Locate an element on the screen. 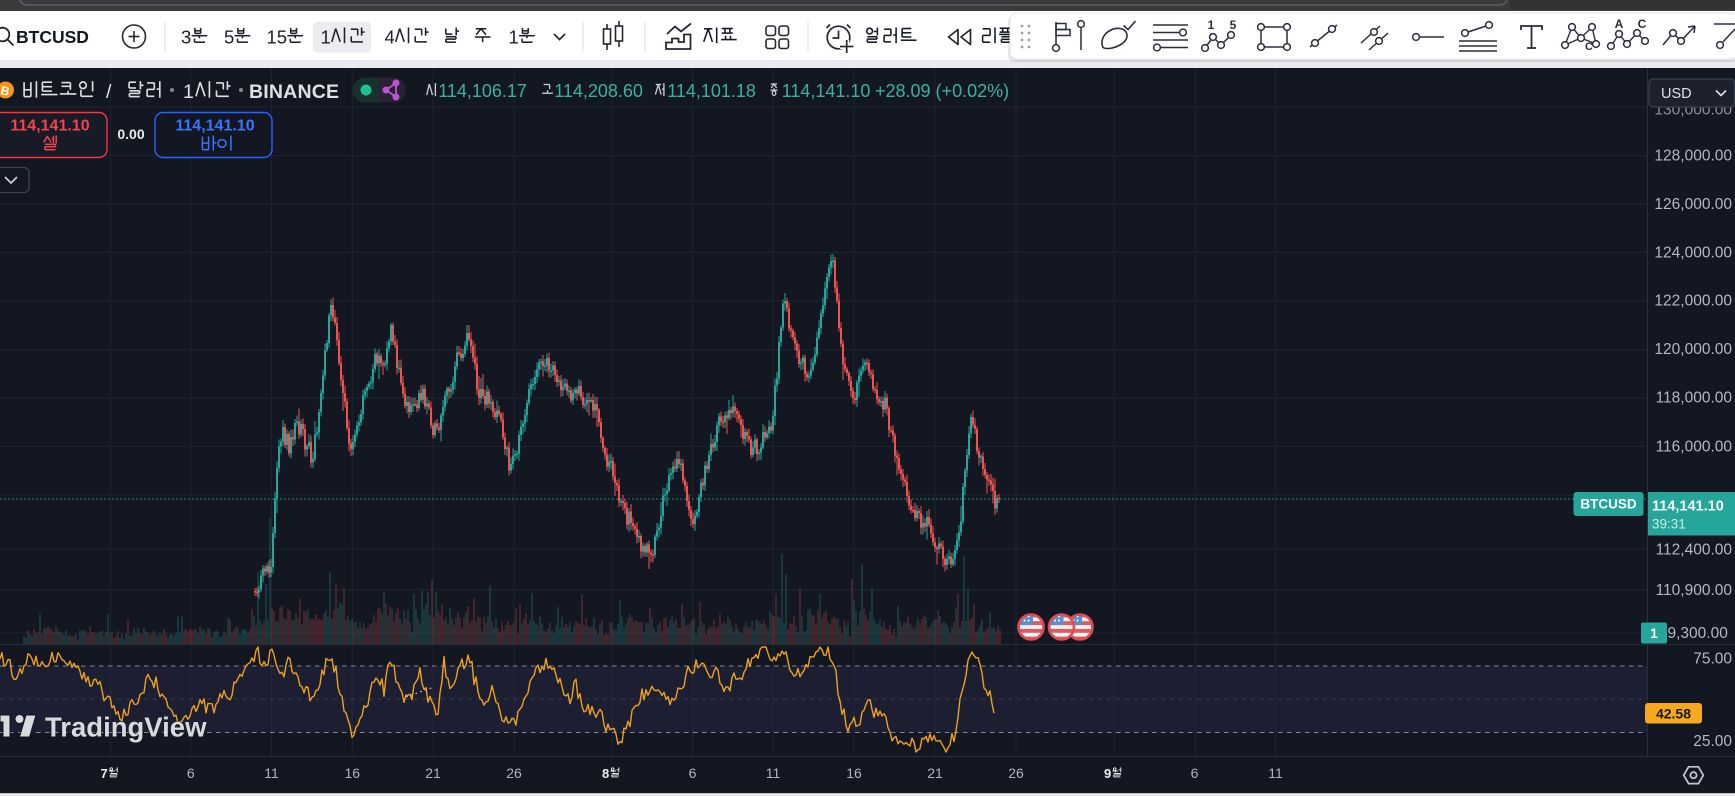 The width and height of the screenshot is (1735, 796). svg-text: 9,300.00 is located at coordinates (1698, 633).